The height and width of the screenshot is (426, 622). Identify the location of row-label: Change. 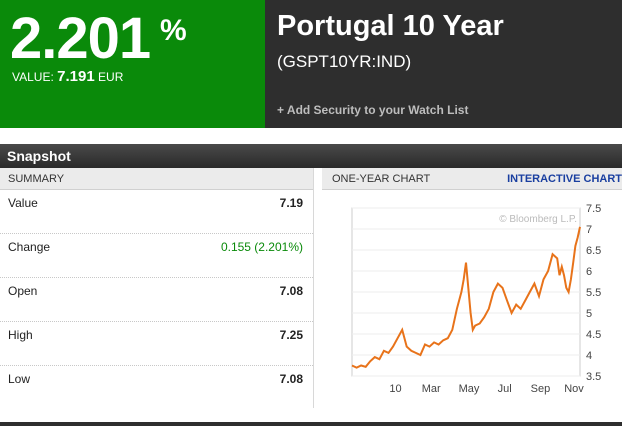
(29, 247).